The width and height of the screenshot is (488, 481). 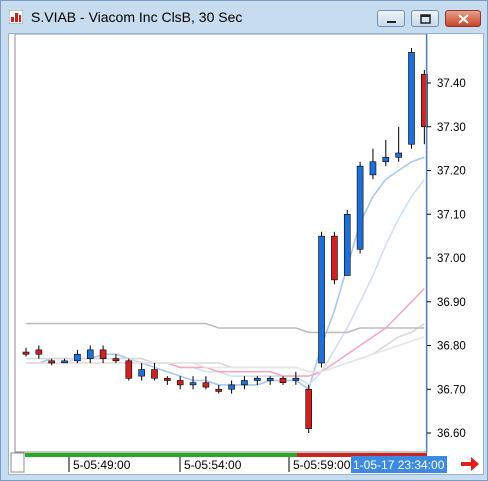 I want to click on scroll-handle, so click(x=17, y=462).